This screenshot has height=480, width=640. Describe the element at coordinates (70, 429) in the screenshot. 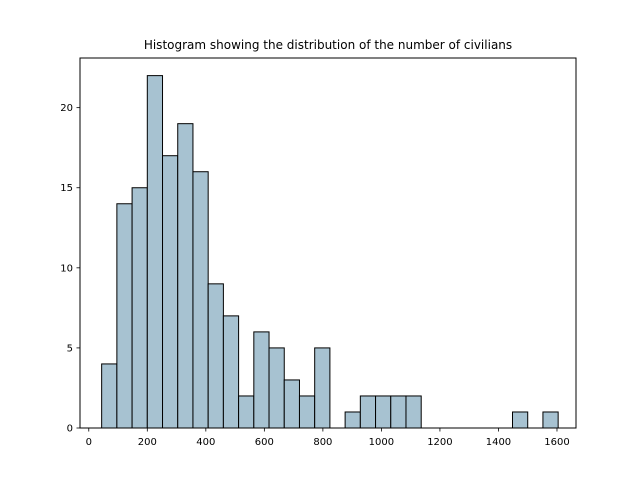

I see `y-tick-label: 0` at that location.